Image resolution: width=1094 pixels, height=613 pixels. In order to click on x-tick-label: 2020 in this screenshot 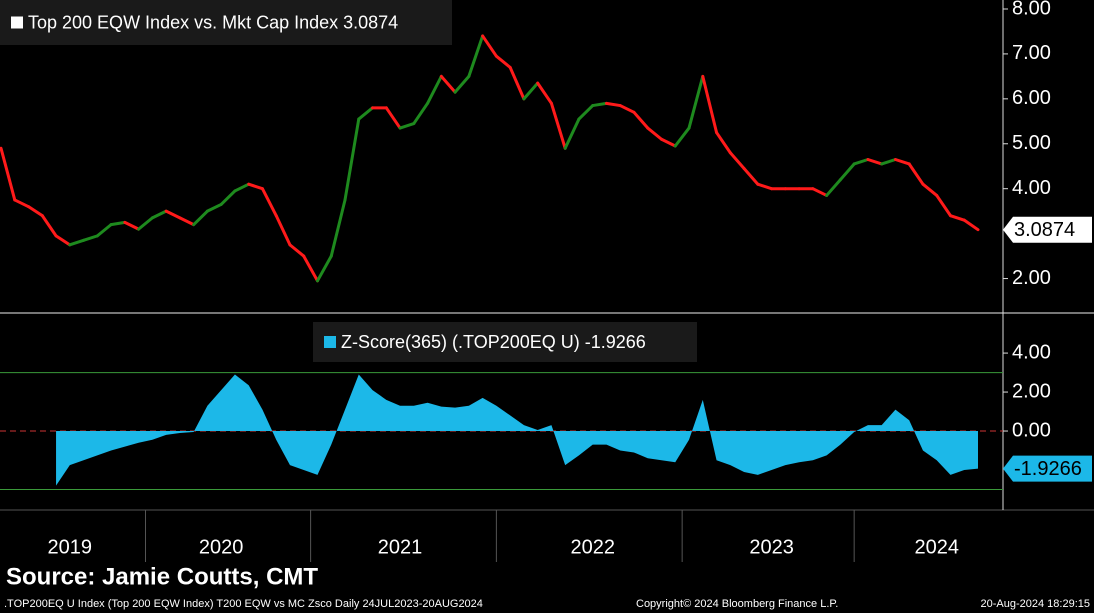, I will do `click(221, 547)`.